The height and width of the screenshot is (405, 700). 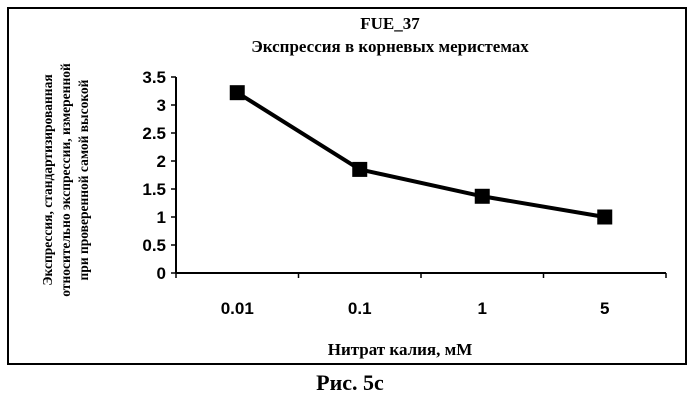 I want to click on y-tick-label: 2, so click(x=161, y=161).